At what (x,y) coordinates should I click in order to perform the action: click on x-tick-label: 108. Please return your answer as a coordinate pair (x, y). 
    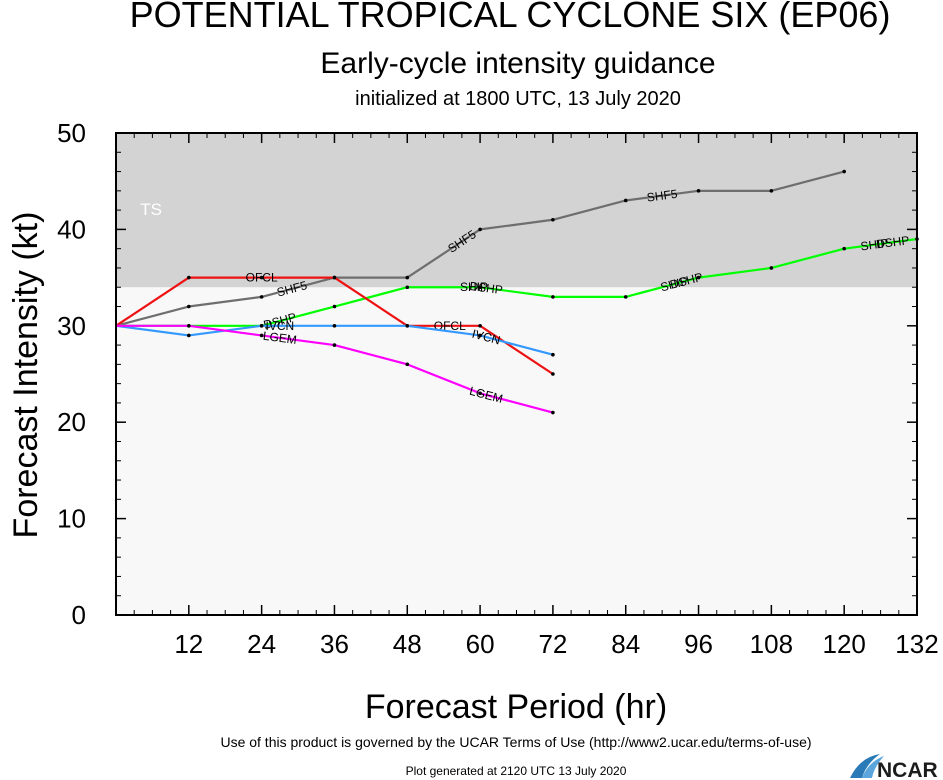
    Looking at the image, I should click on (771, 644).